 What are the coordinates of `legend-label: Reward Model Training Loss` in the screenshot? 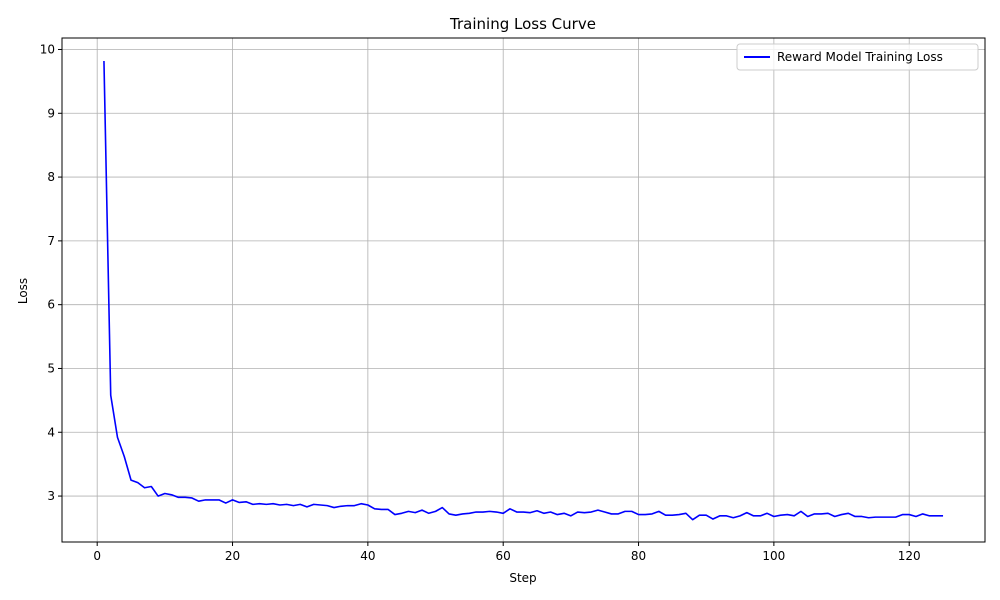 It's located at (860, 57).